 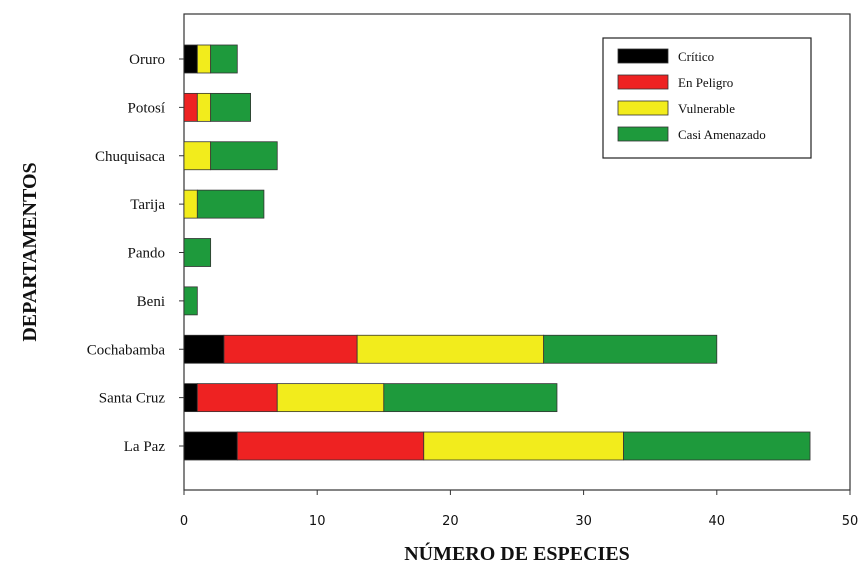 What do you see at coordinates (30, 251) in the screenshot?
I see `y-axis-title: DEPARTAMENTOS` at bounding box center [30, 251].